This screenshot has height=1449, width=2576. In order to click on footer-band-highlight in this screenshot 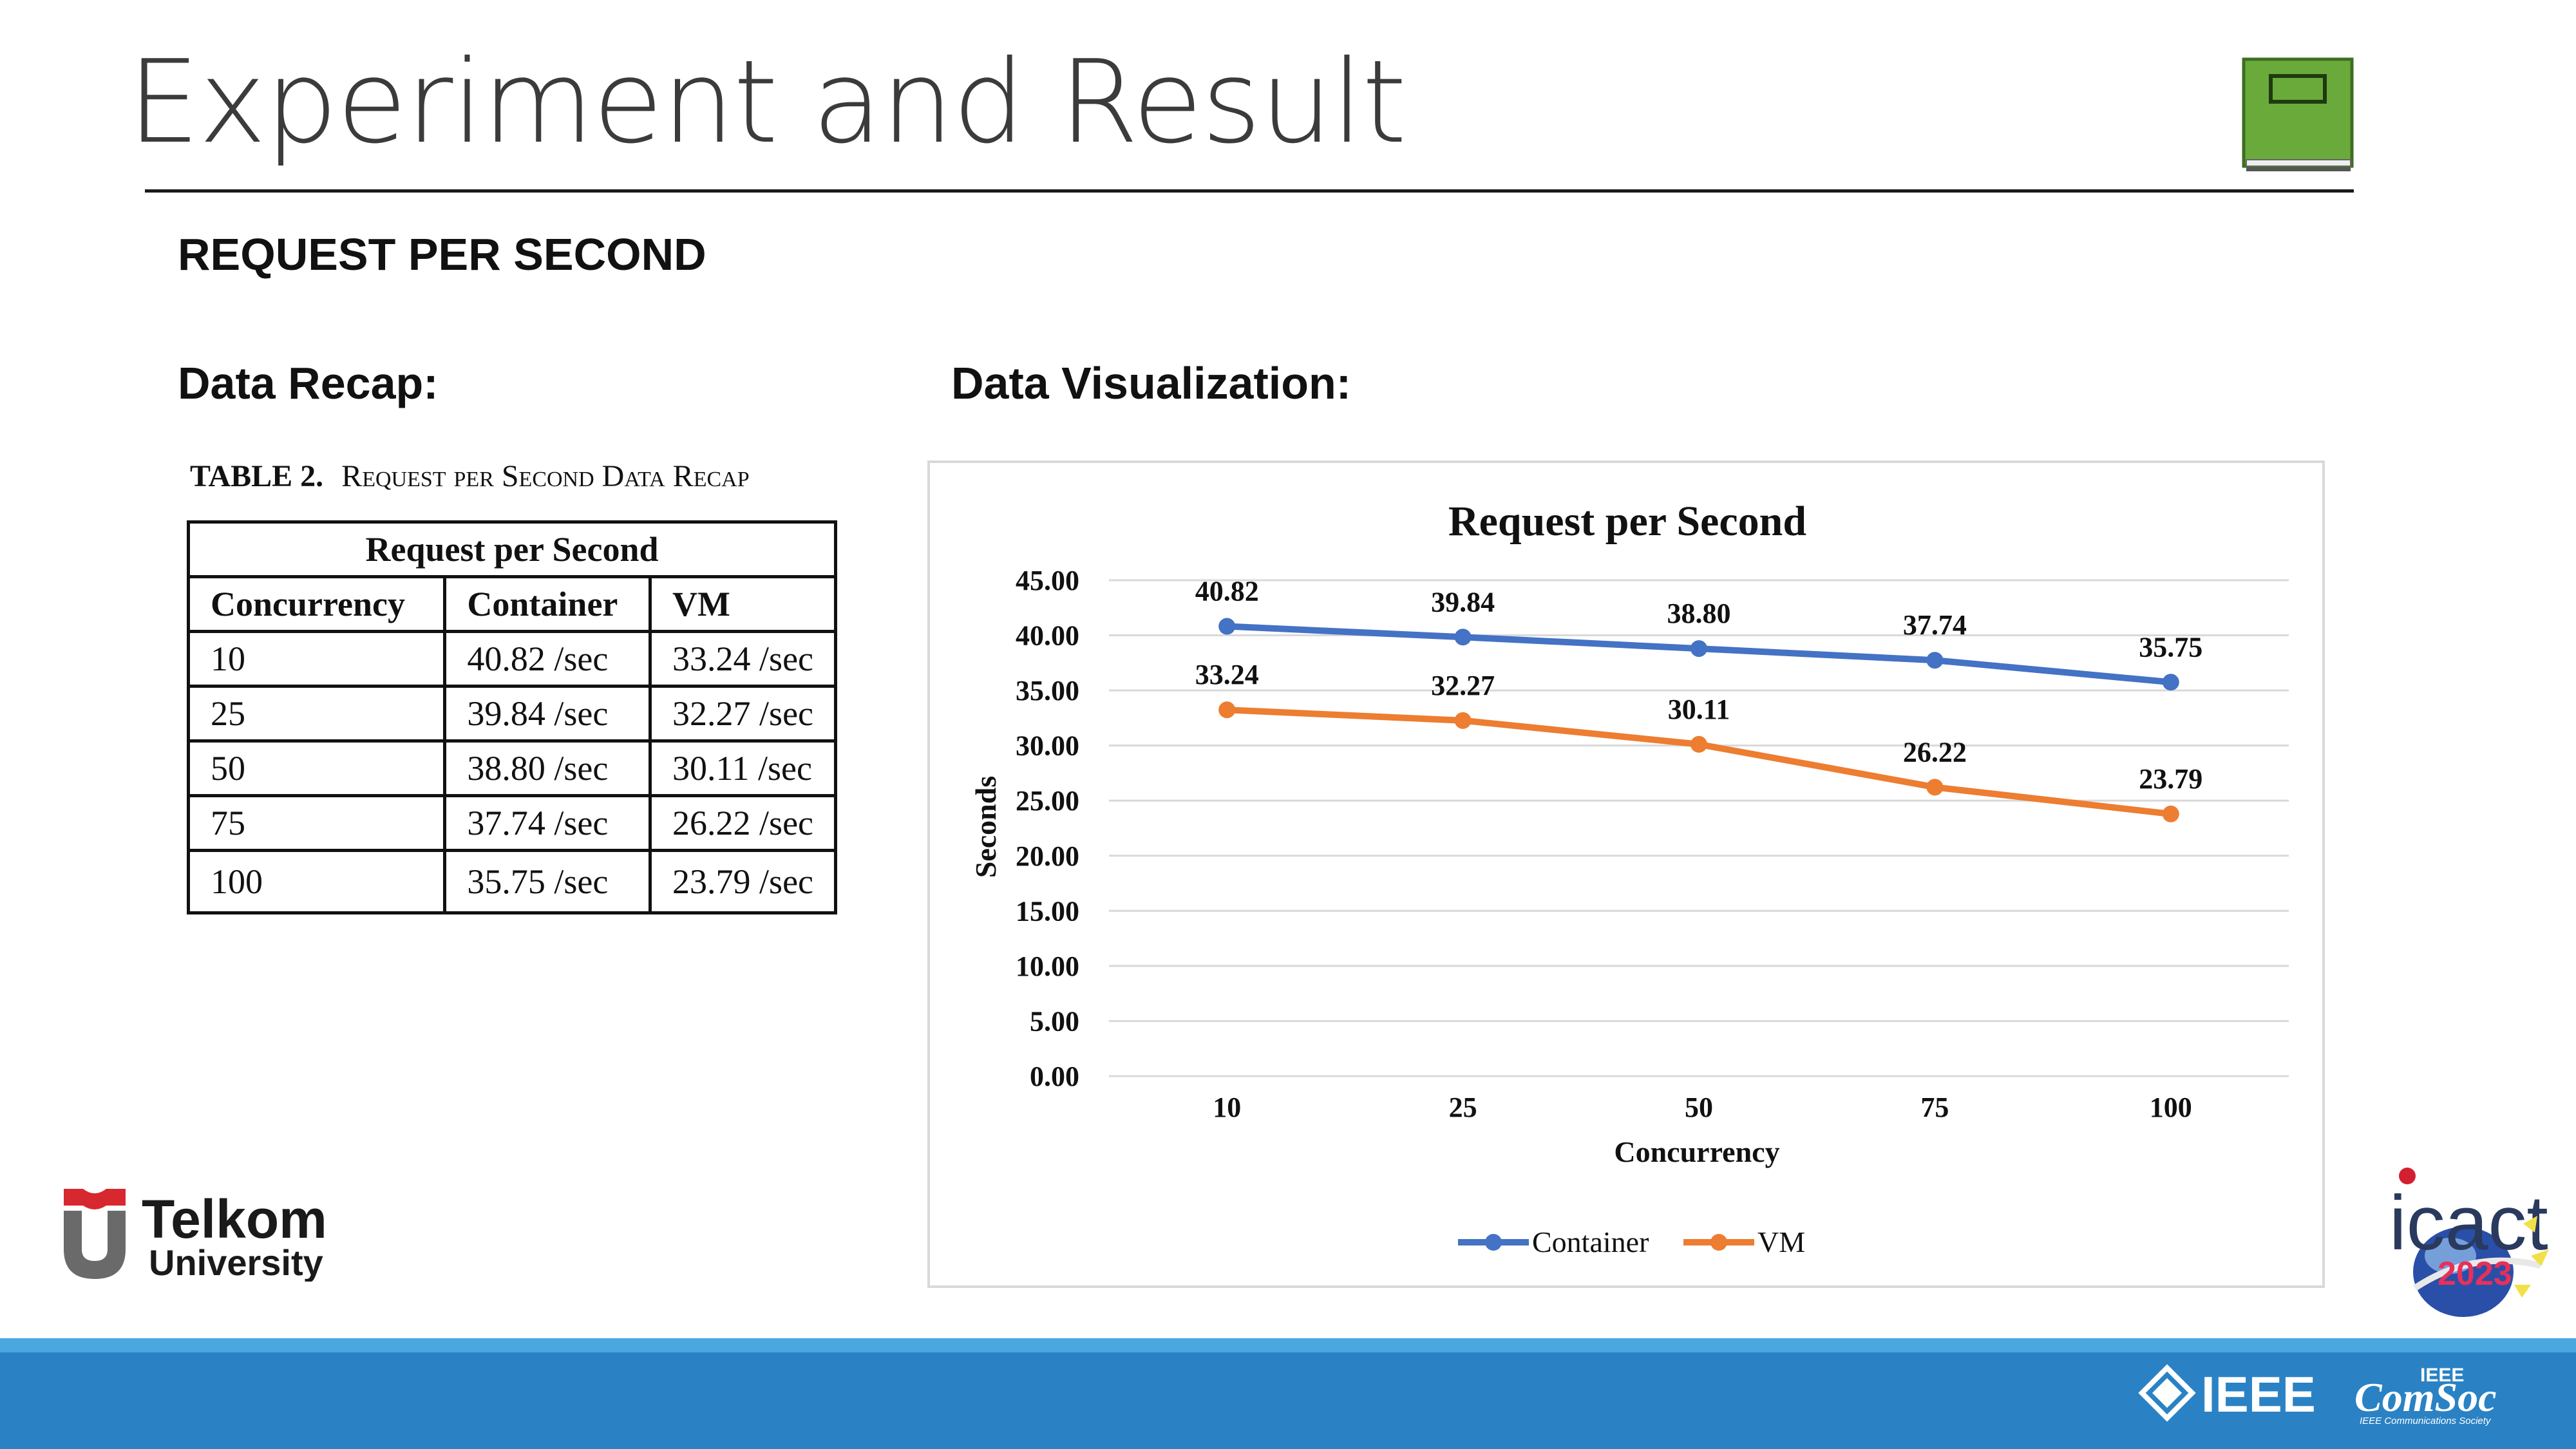, I will do `click(1288, 1345)`.